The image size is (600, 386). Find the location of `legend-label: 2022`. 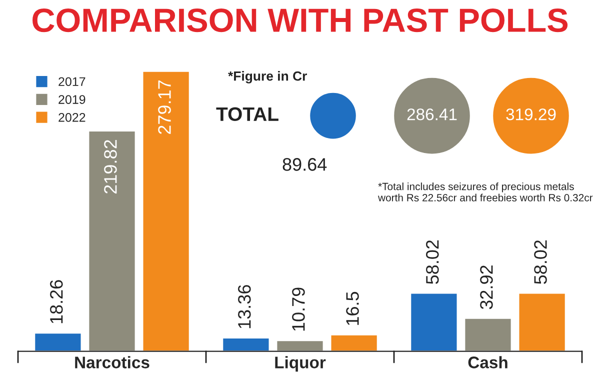

legend-label: 2022 is located at coordinates (72, 117).